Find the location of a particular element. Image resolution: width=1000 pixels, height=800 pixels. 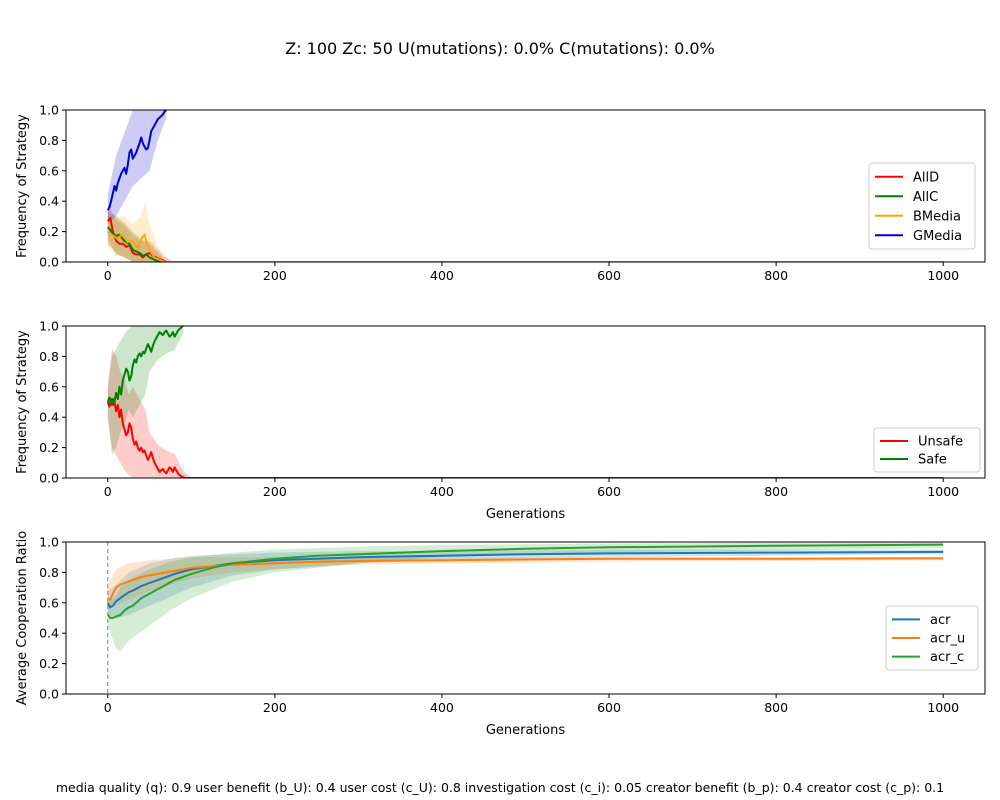

legend: AllD AllC BMedia GMedia is located at coordinates (922, 206).